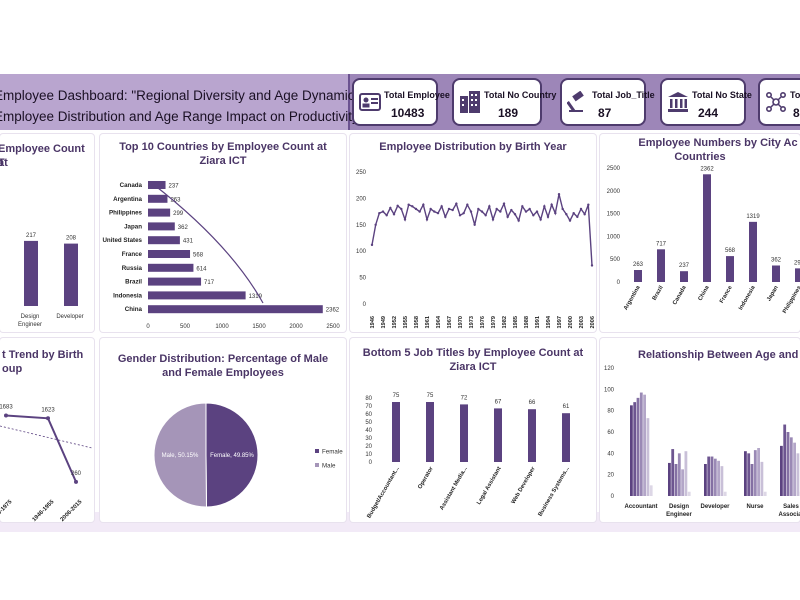  What do you see at coordinates (730, 251) in the screenshot?
I see `data-label: 568` at bounding box center [730, 251].